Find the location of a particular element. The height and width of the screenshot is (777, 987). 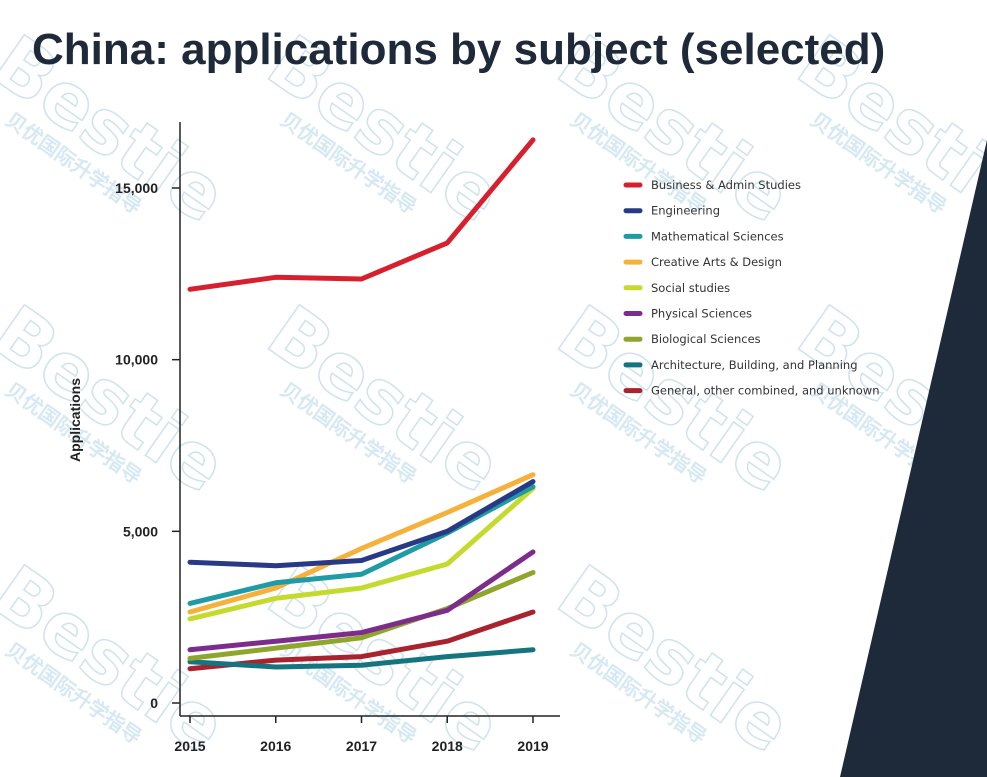

y-tick-label: 15,000 is located at coordinates (136, 188).